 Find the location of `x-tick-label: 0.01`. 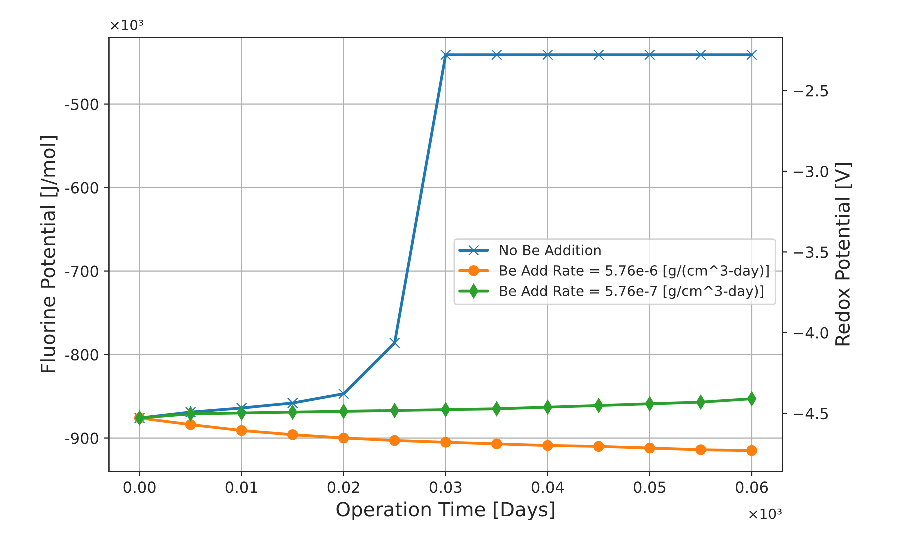

x-tick-label: 0.01 is located at coordinates (242, 488).